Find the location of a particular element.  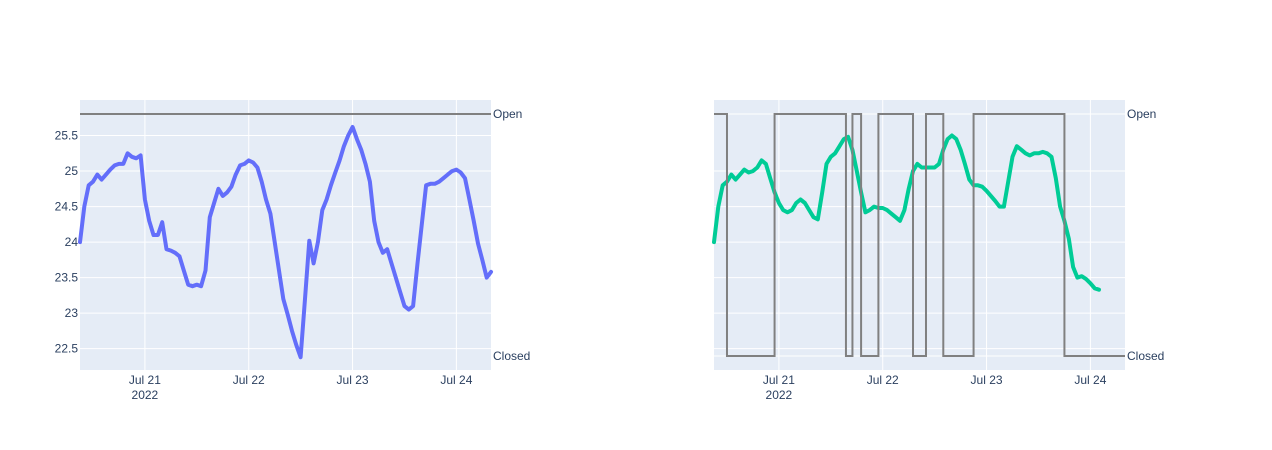

y-tick-label: 23.5 is located at coordinates (67, 278).